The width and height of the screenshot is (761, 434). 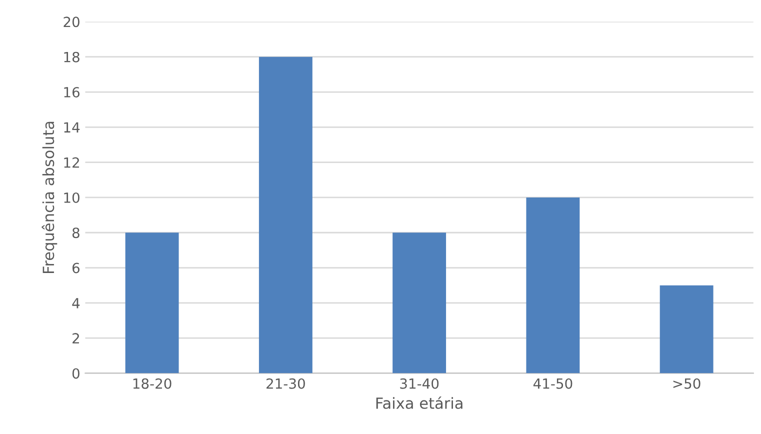 What do you see at coordinates (76, 233) in the screenshot?
I see `y-tick-label: 8` at bounding box center [76, 233].